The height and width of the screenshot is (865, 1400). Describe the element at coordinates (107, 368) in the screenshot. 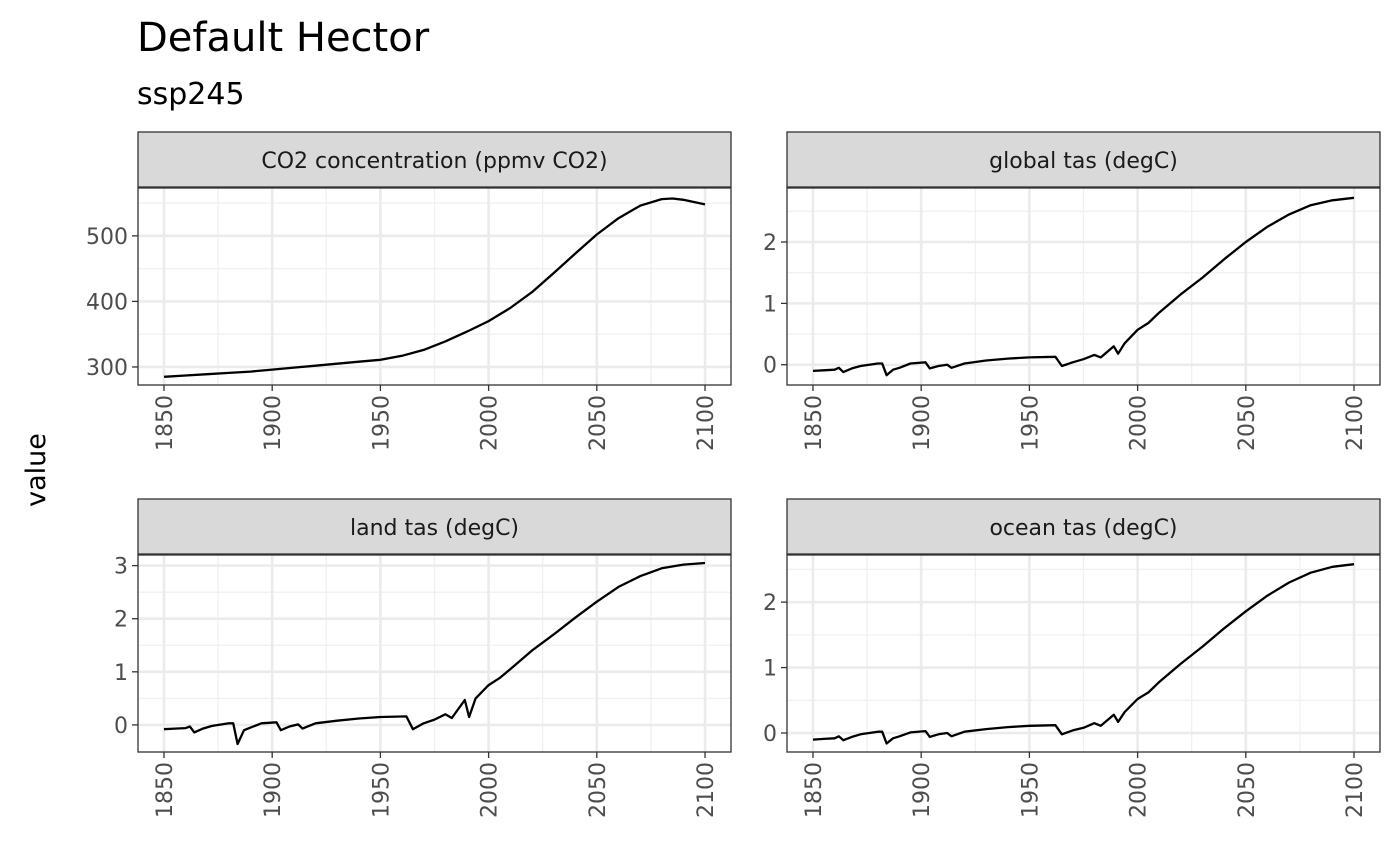

I see `y-tick-label: 300` at that location.